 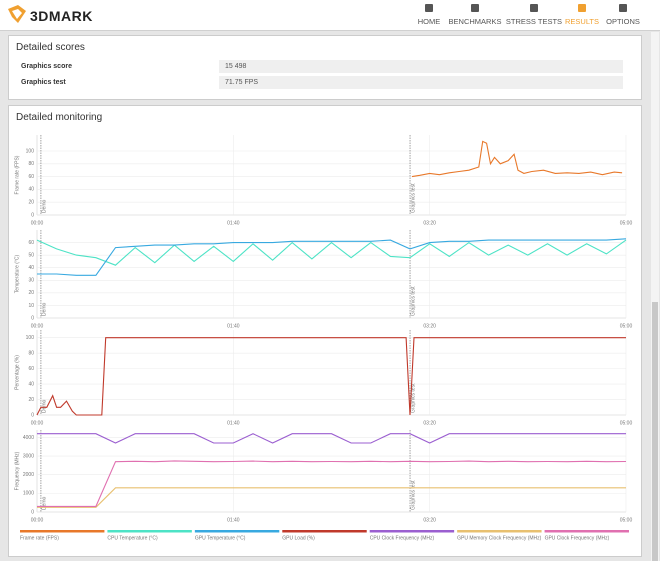 I want to click on legend-label: Frame rate (FPS), so click(x=39, y=538).